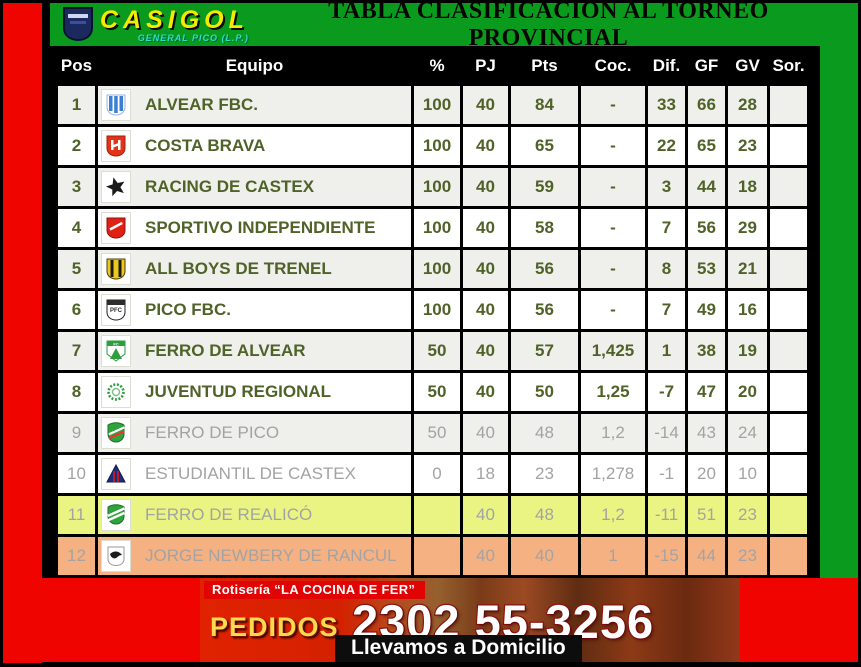 This screenshot has width=861, height=667. Describe the element at coordinates (188, 309) in the screenshot. I see `team-name: PICO FBC.` at that location.